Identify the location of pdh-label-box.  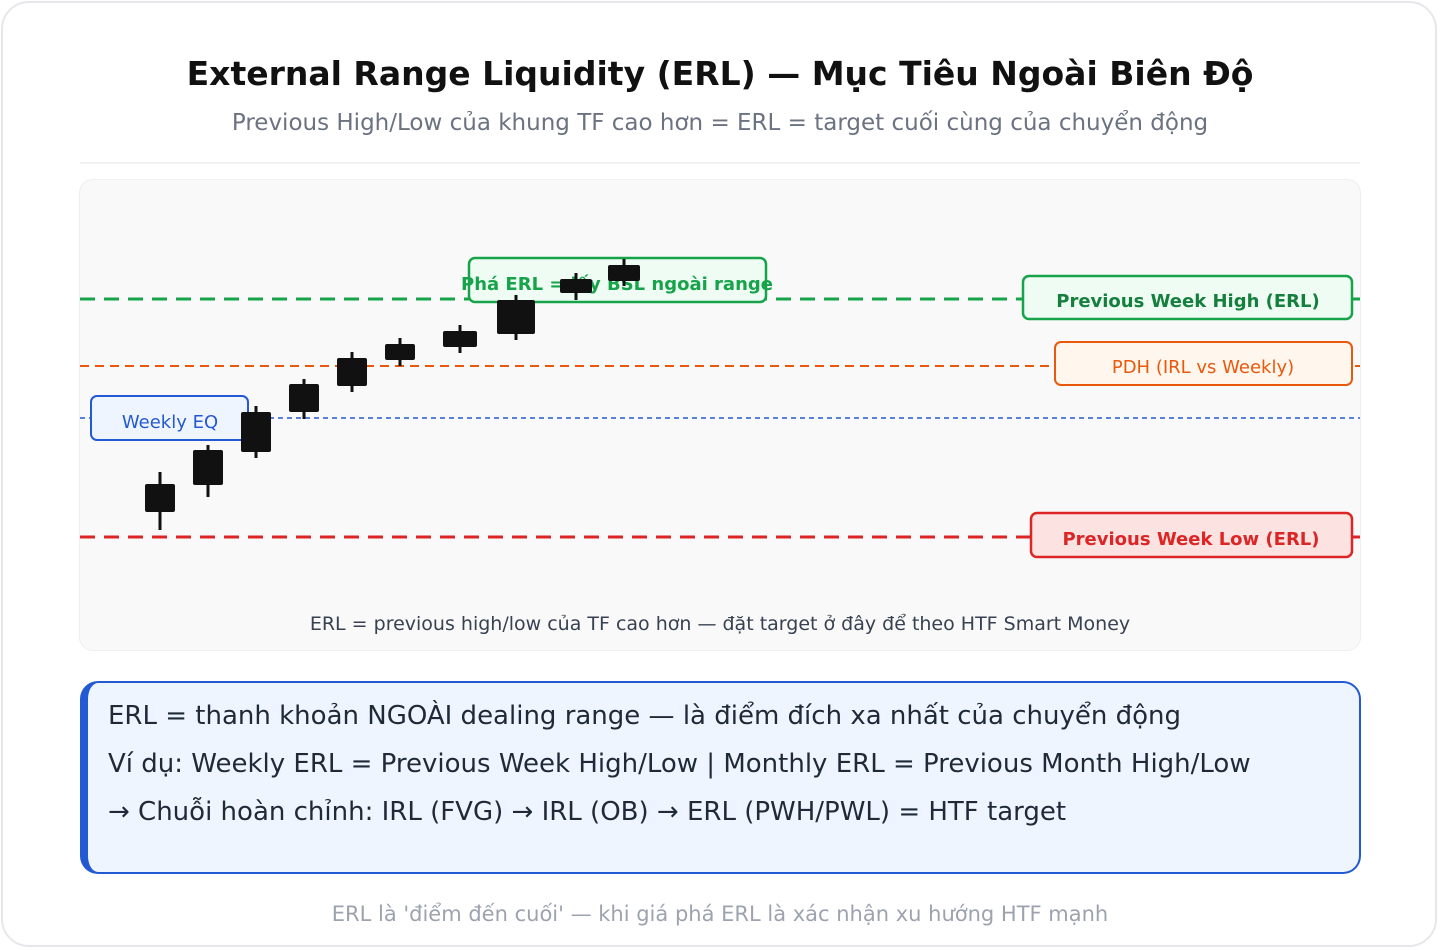
(1203, 363).